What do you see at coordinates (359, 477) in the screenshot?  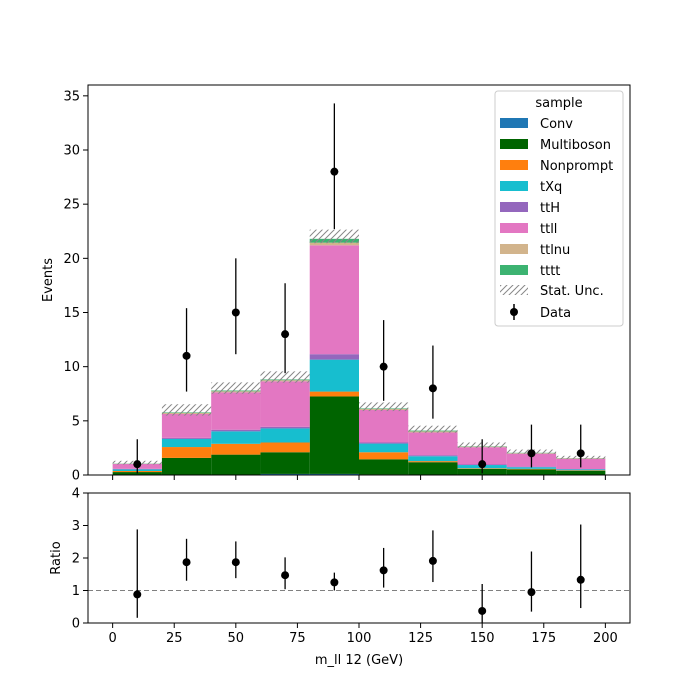 I see `main-x-ticks` at bounding box center [359, 477].